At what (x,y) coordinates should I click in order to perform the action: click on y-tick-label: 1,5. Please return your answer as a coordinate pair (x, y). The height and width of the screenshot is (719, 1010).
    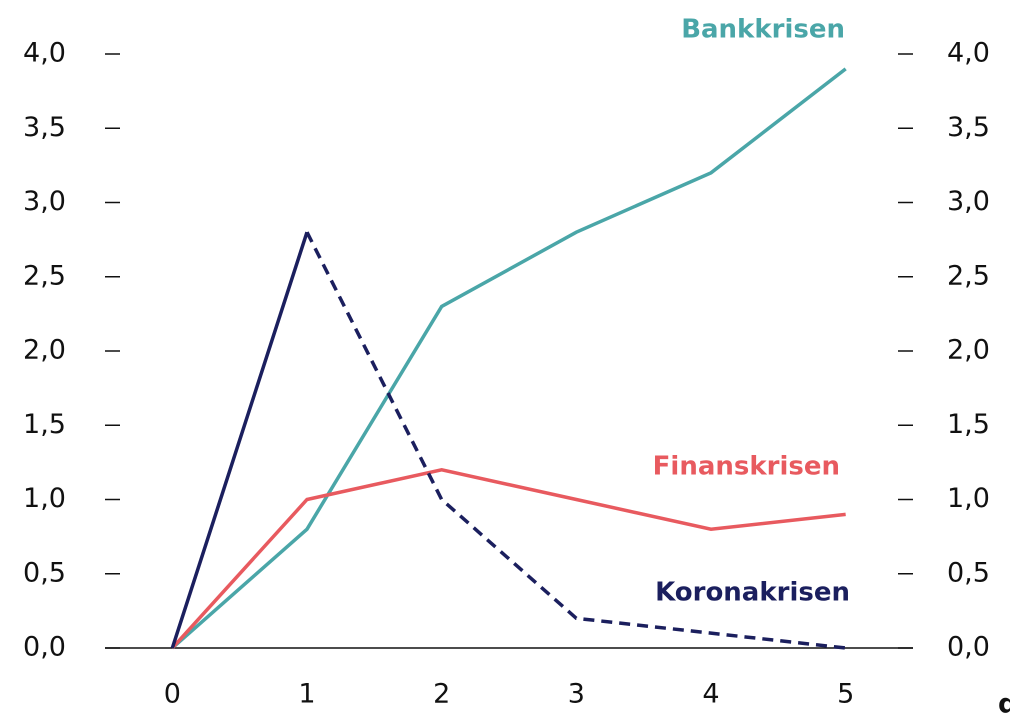
    Looking at the image, I should click on (44, 424).